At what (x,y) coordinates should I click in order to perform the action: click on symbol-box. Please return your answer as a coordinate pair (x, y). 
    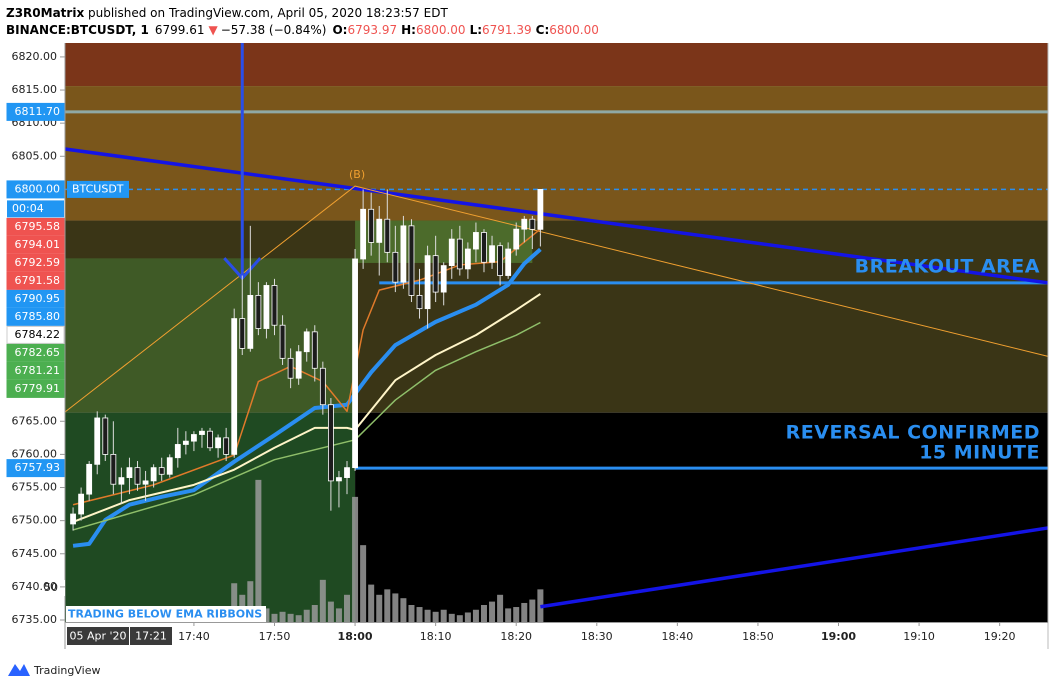
    Looking at the image, I should click on (98, 189).